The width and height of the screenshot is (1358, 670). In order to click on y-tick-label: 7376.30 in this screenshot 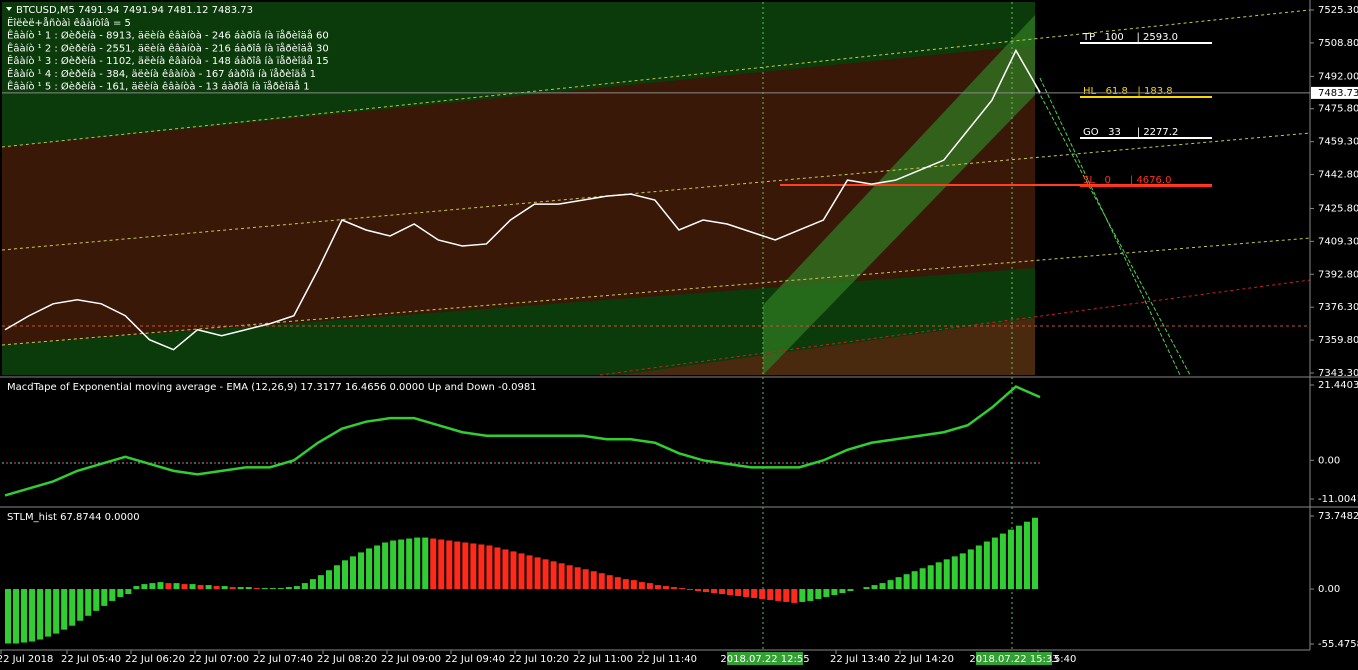, I will do `click(1338, 307)`.